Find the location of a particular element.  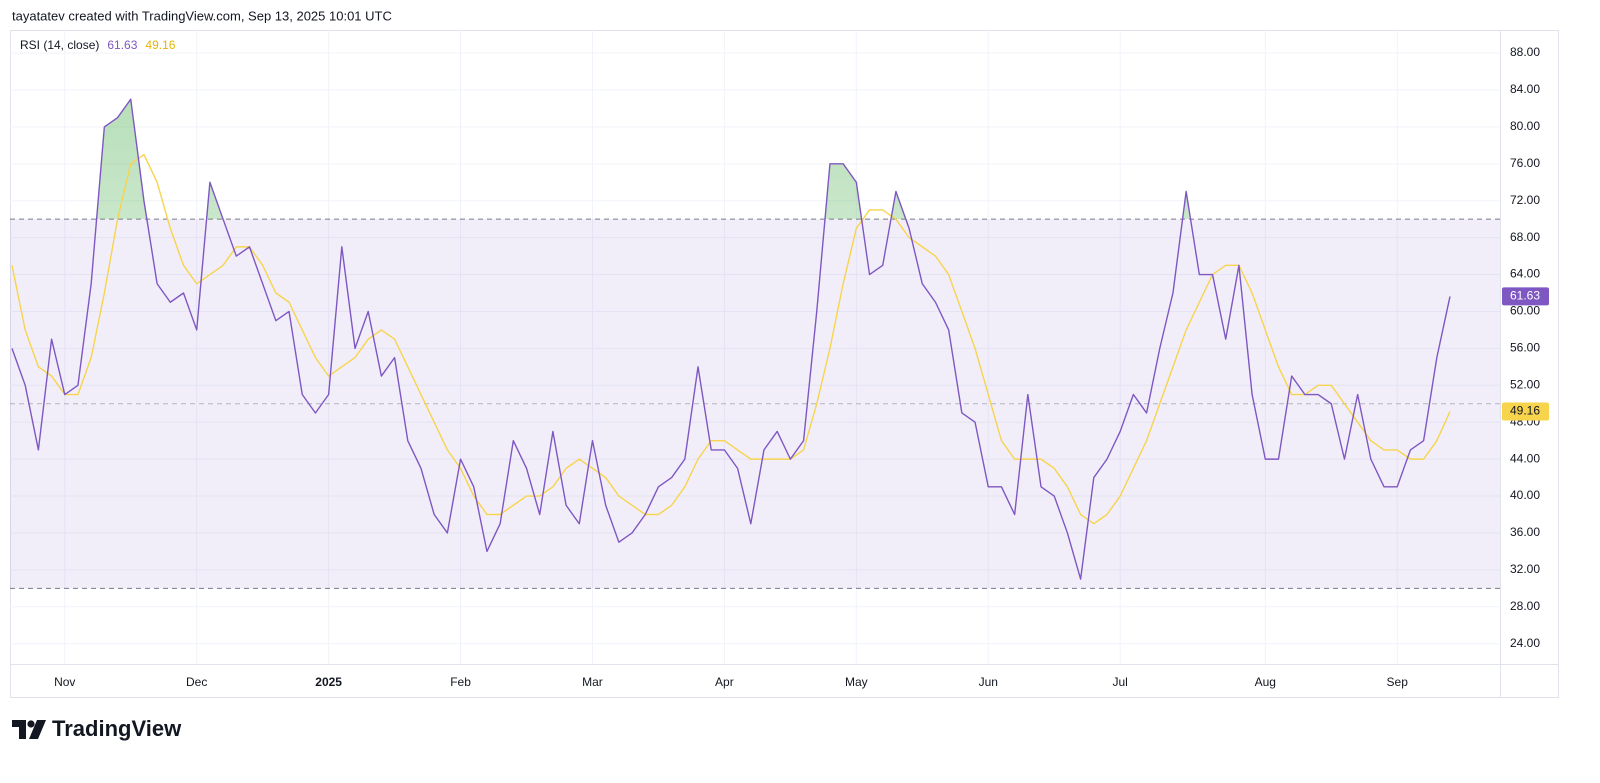

x-tick-label: Aug is located at coordinates (1265, 682).